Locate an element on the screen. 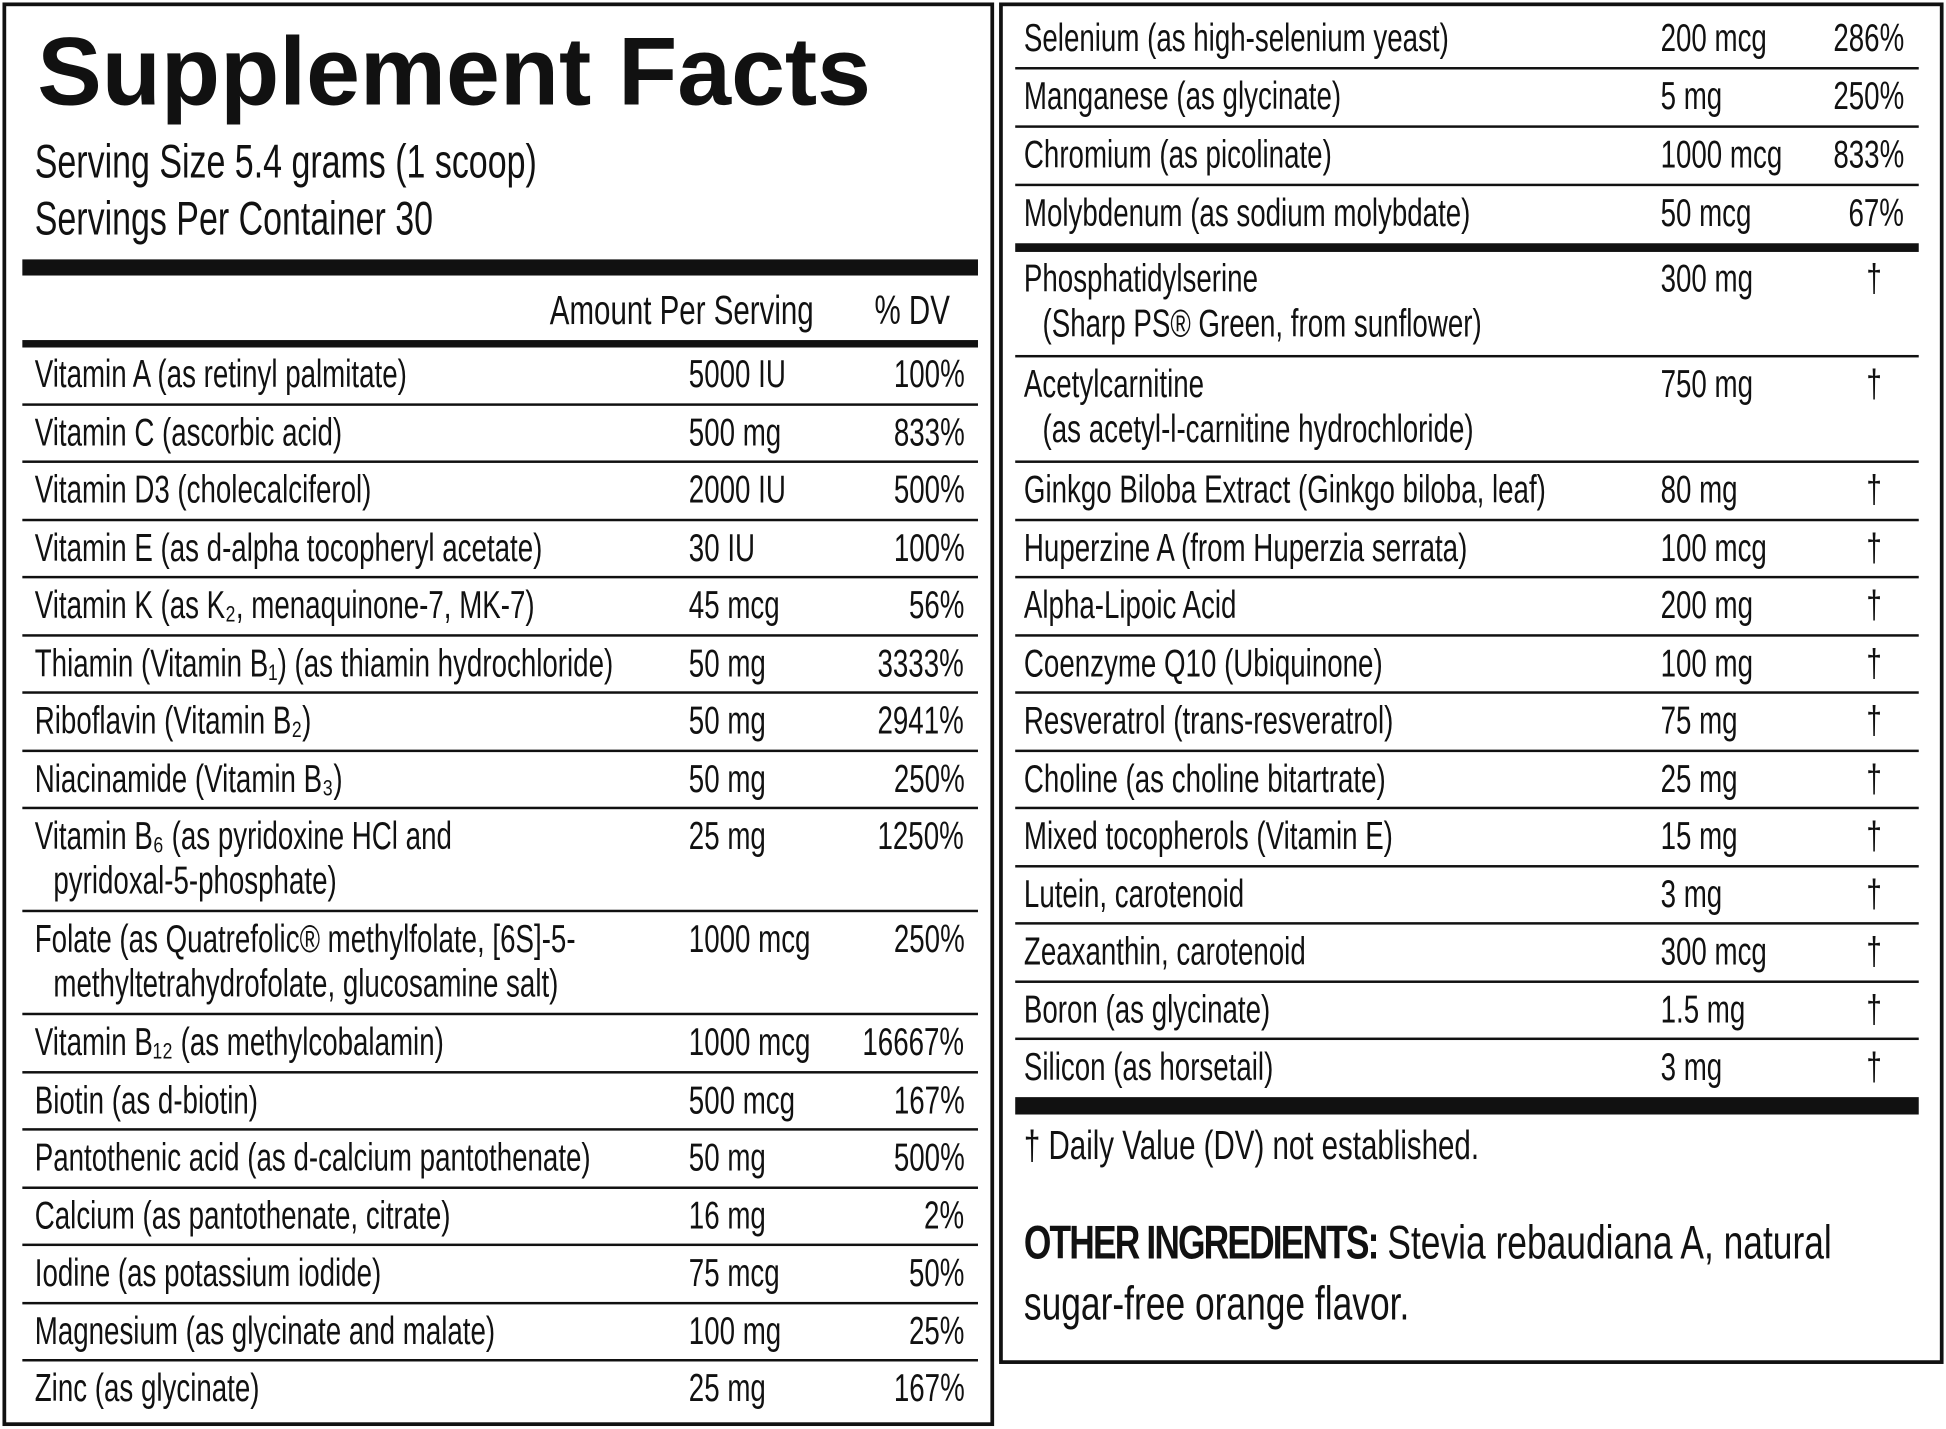 The image size is (1946, 1429). nutrient-name-text: Calcium (as pantothenate, citrate) is located at coordinates (242, 1215).